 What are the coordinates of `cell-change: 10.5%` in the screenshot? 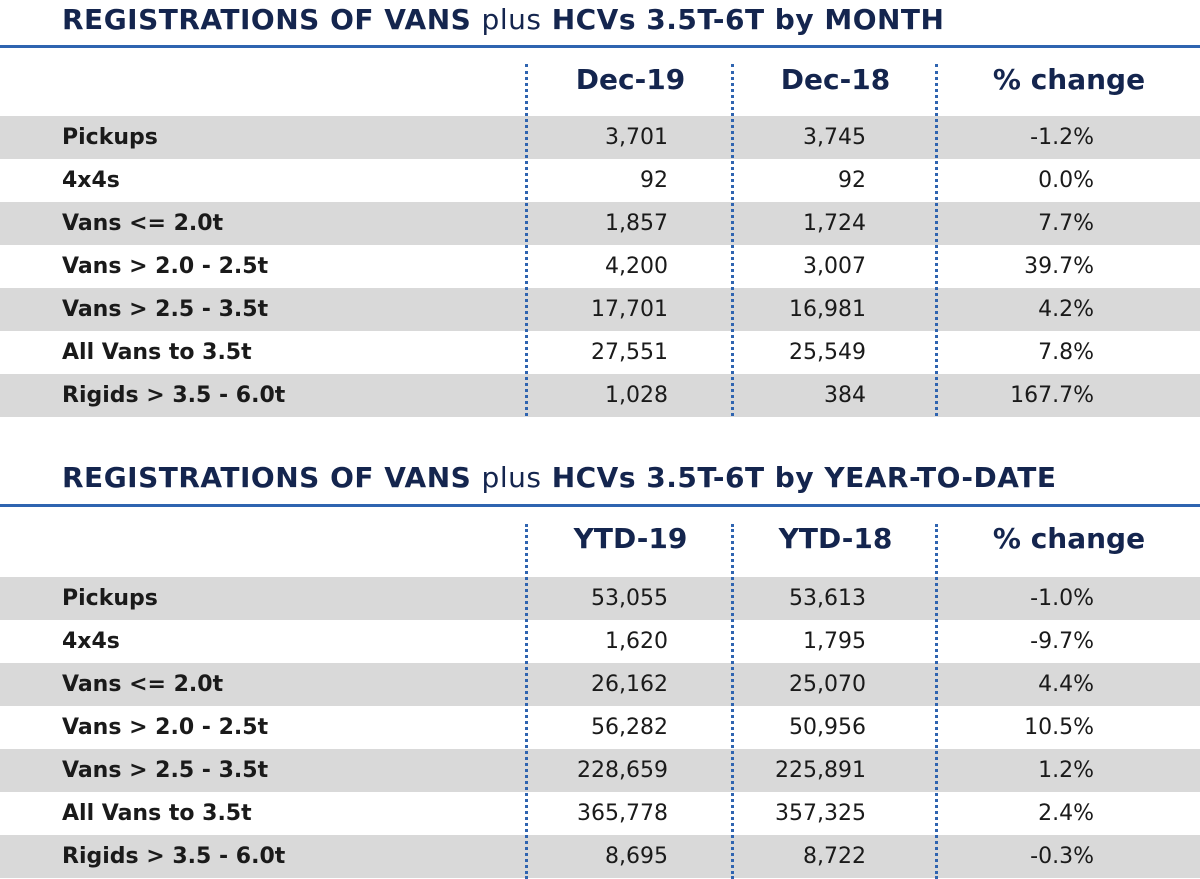 It's located at (1059, 727).